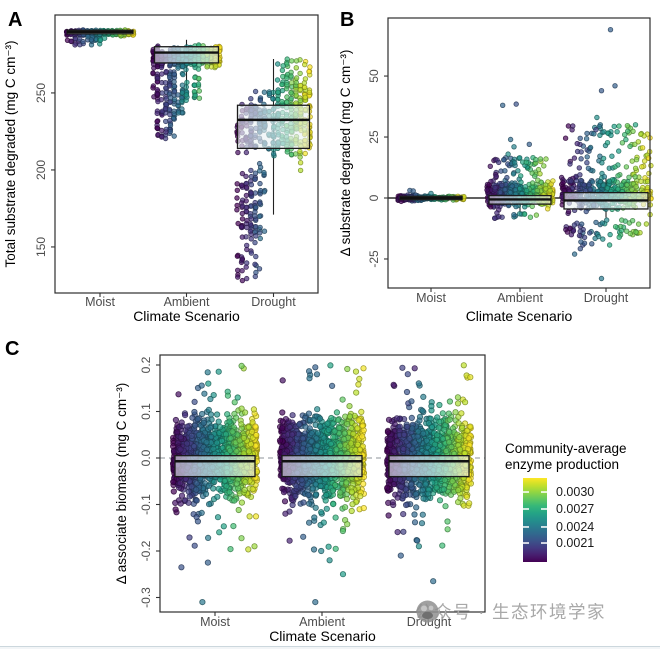  I want to click on svg-text: 25, so click(374, 137).